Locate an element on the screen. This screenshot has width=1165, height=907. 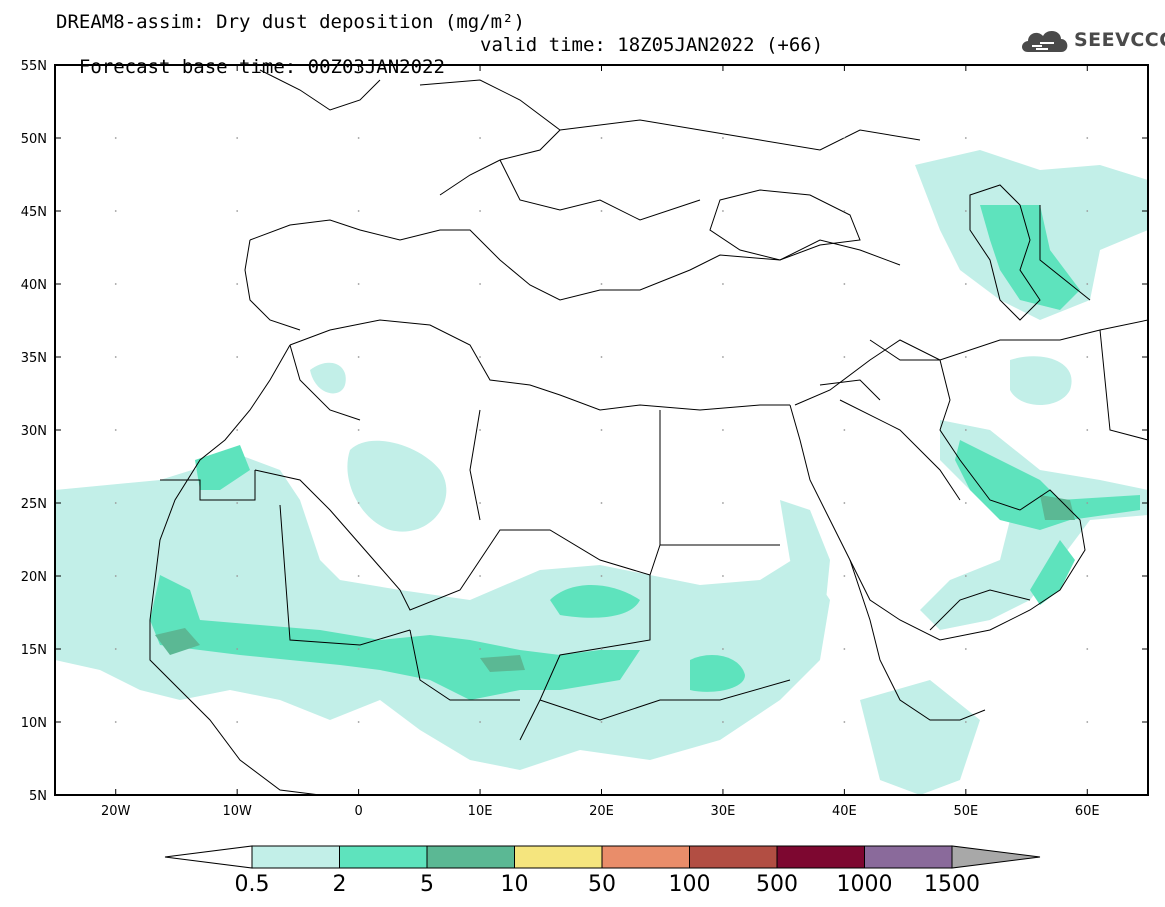
dust-region-oman is located at coordinates (1052, 572).